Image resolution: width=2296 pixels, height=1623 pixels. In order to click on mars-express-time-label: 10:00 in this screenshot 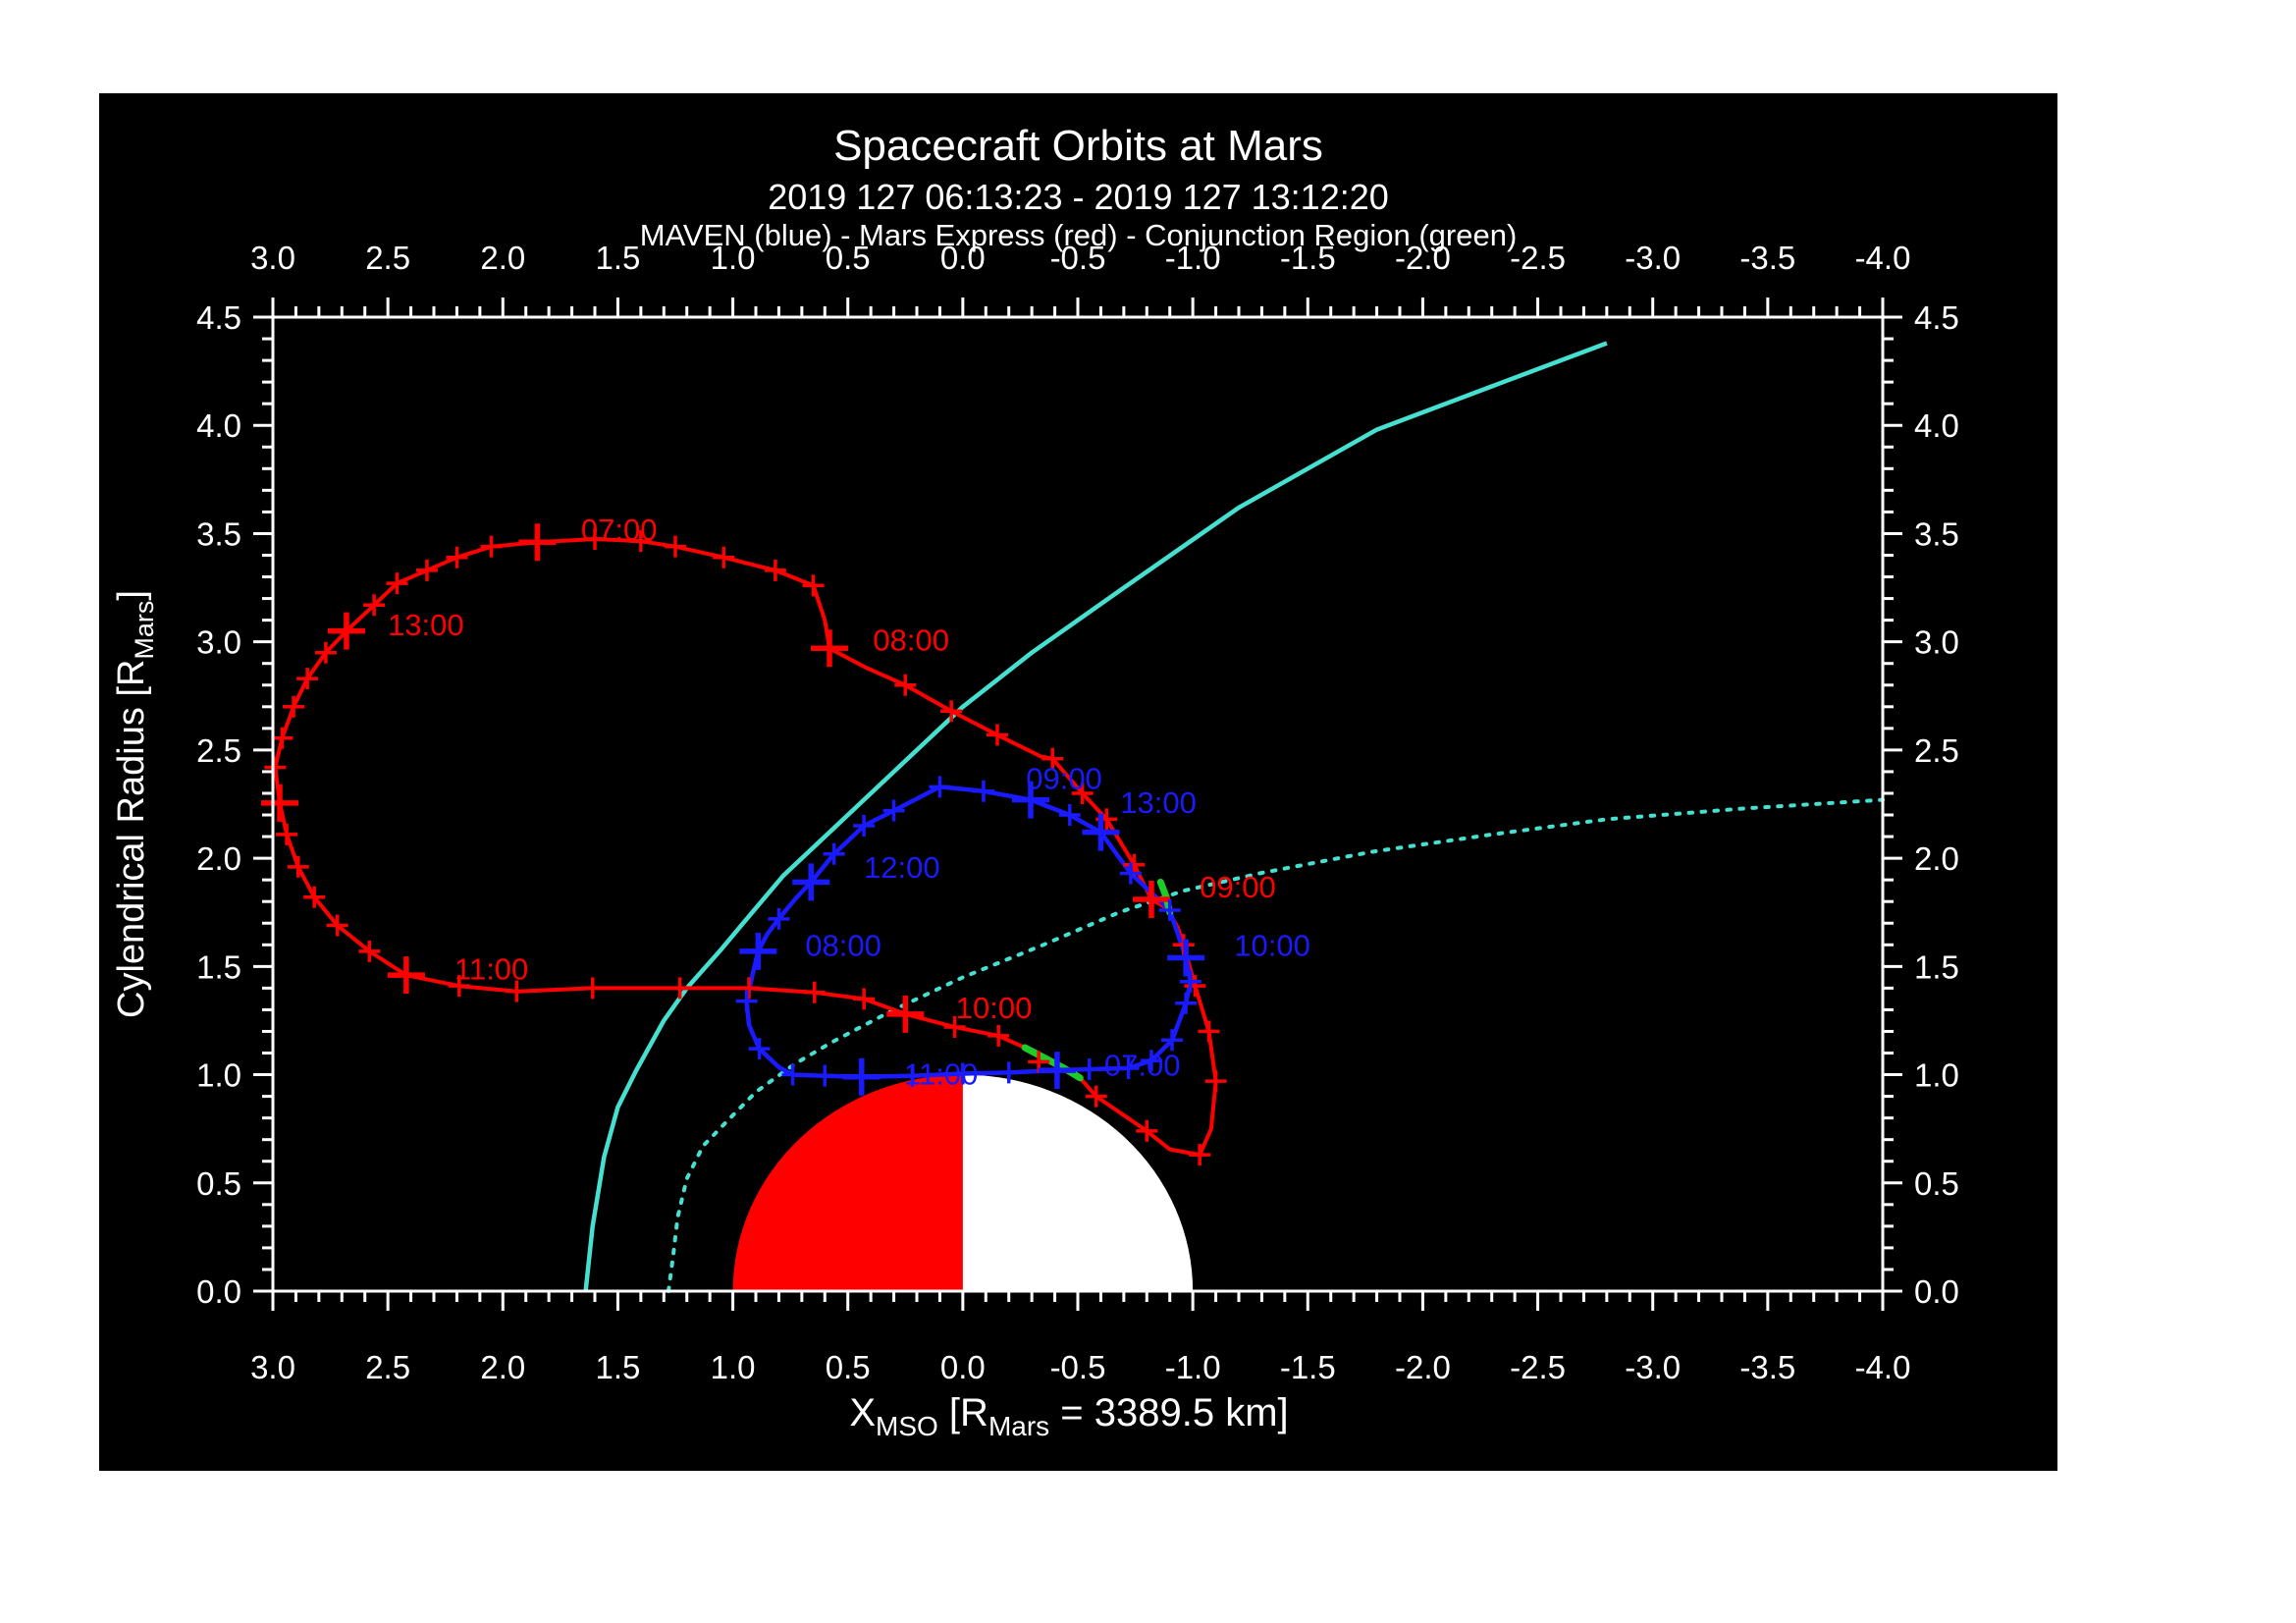, I will do `click(995, 1008)`.